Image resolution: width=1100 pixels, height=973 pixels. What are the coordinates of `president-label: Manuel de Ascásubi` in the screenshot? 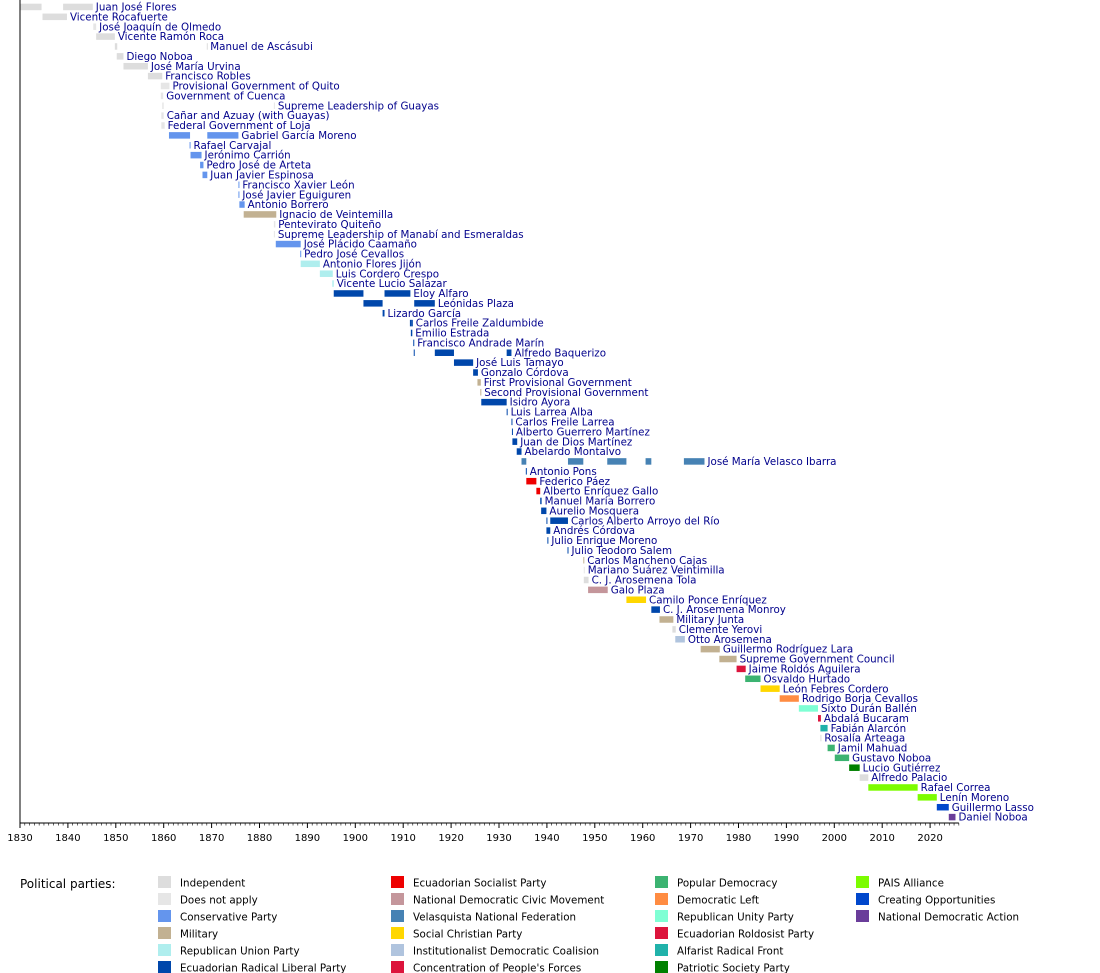 It's located at (261, 47).